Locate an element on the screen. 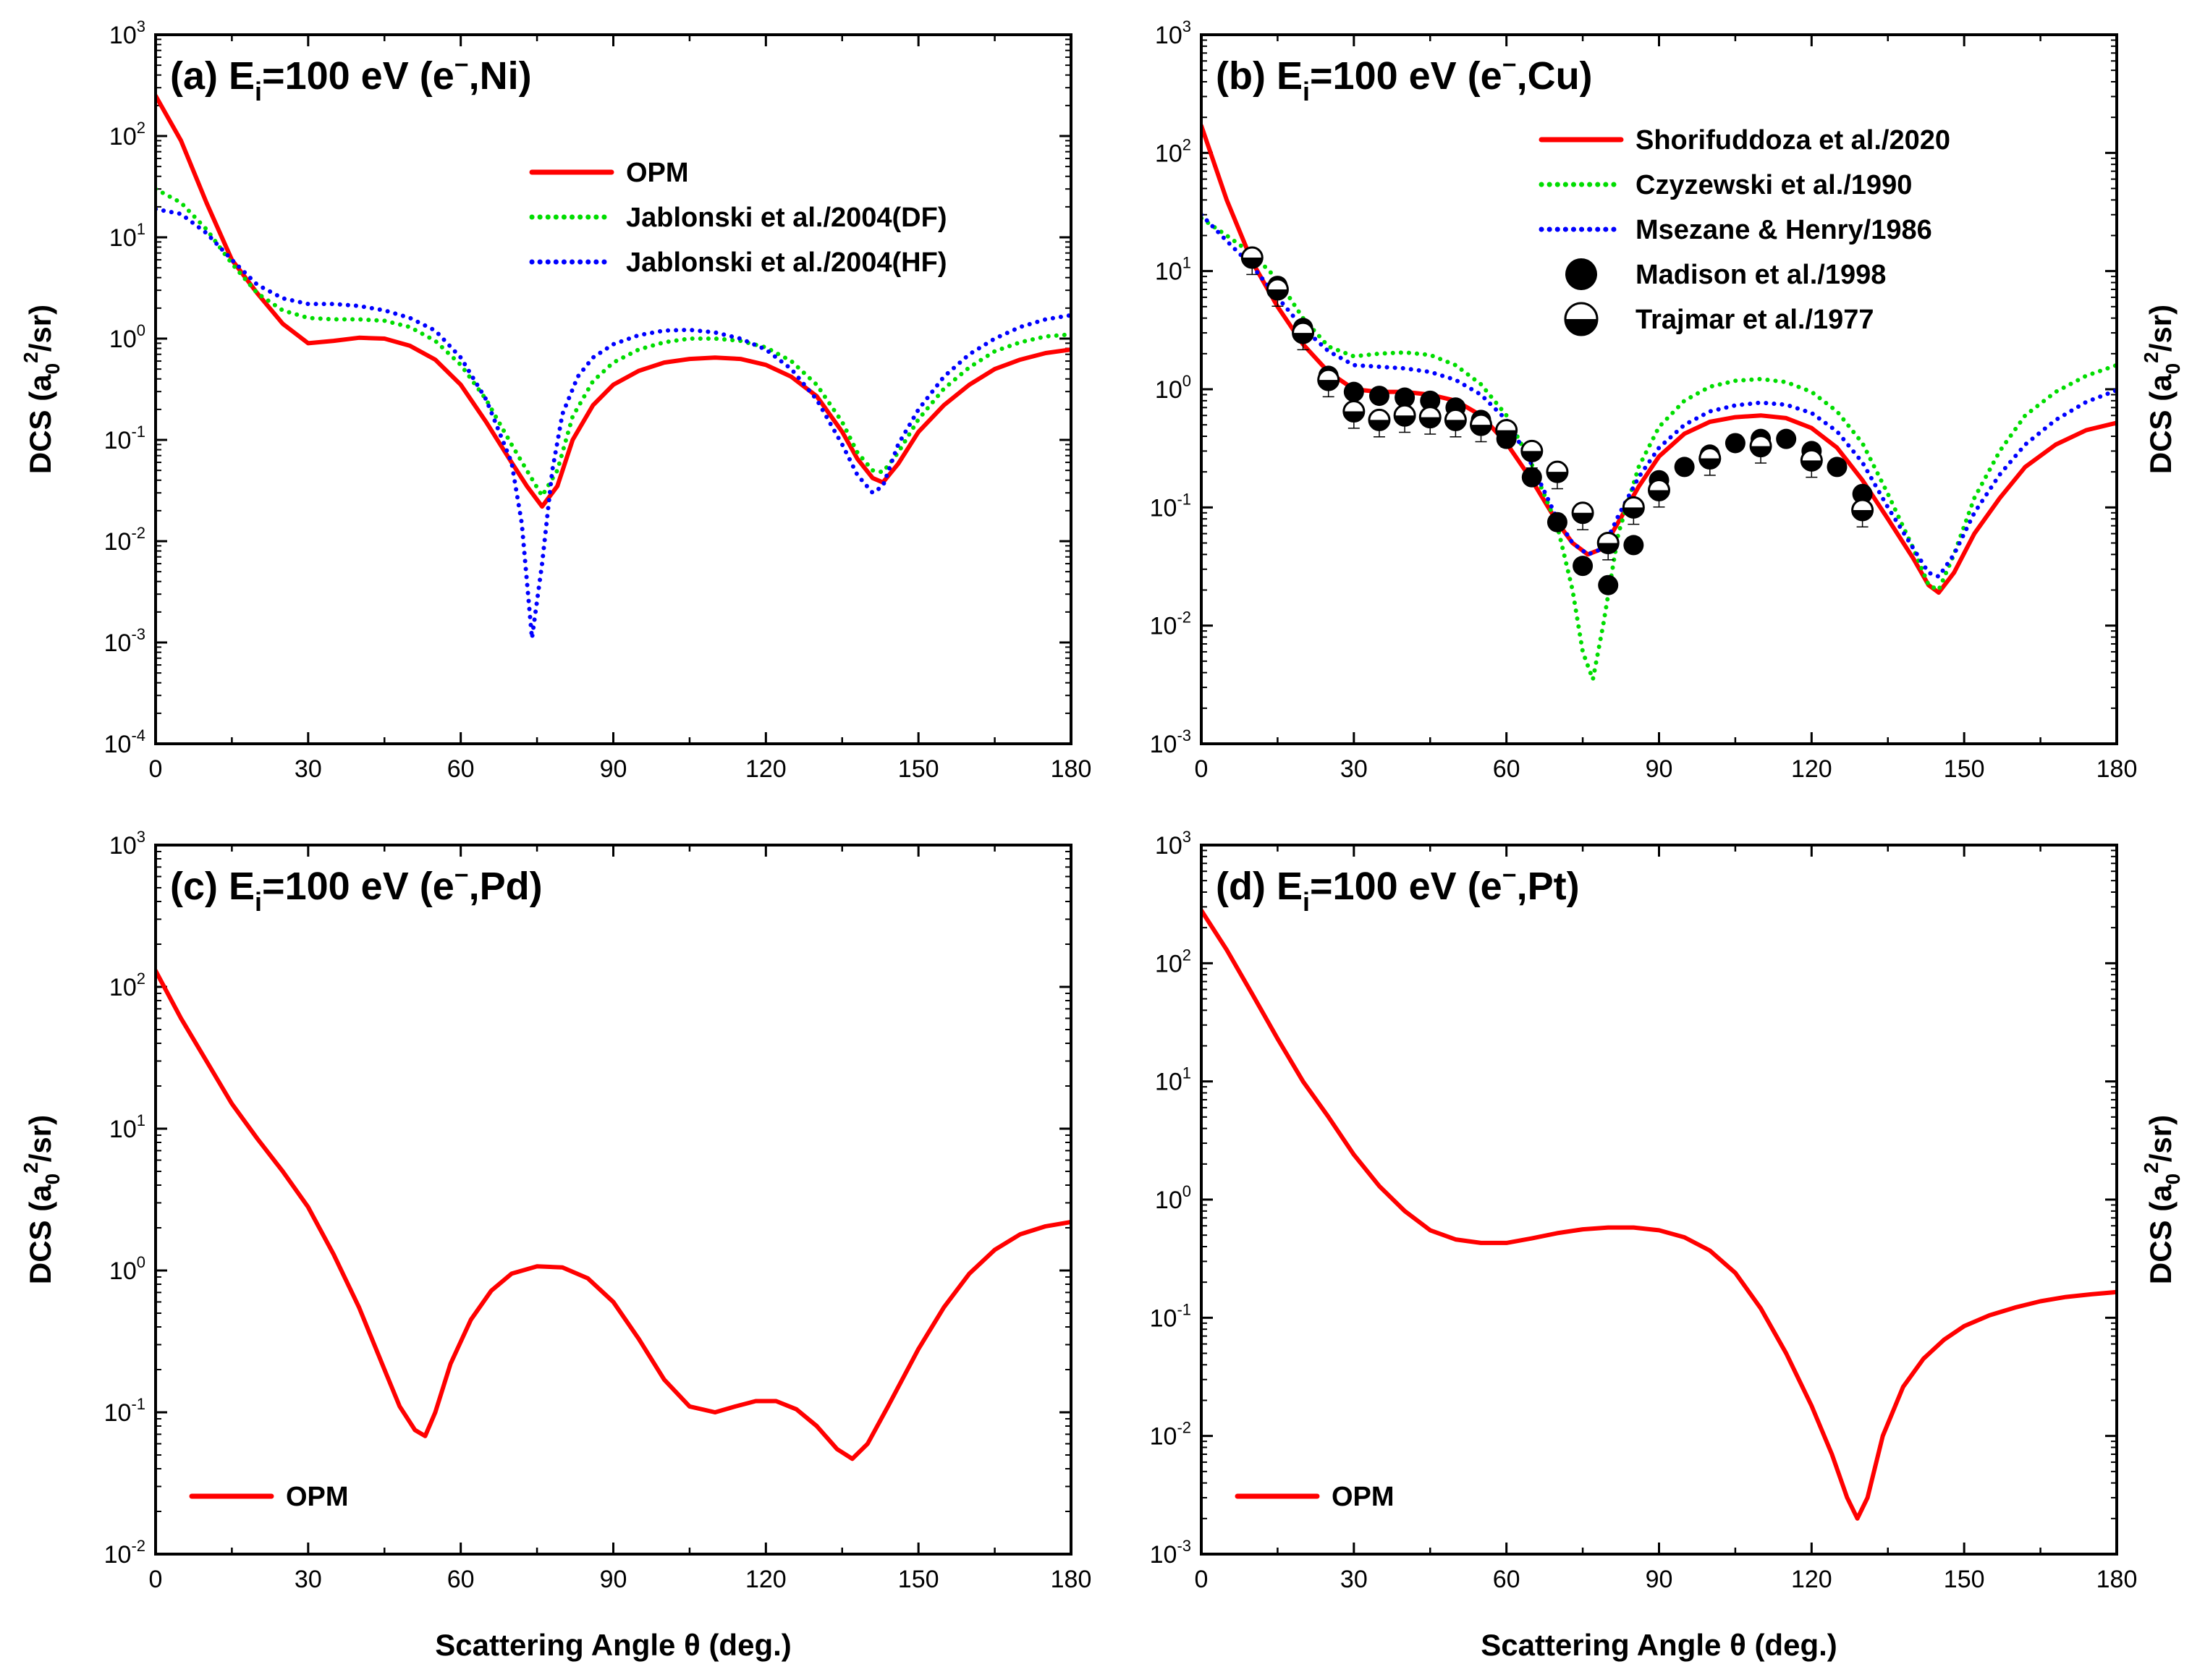 Image resolution: width=2192 pixels, height=1680 pixels. title-part: (c) E is located at coordinates (213, 886).